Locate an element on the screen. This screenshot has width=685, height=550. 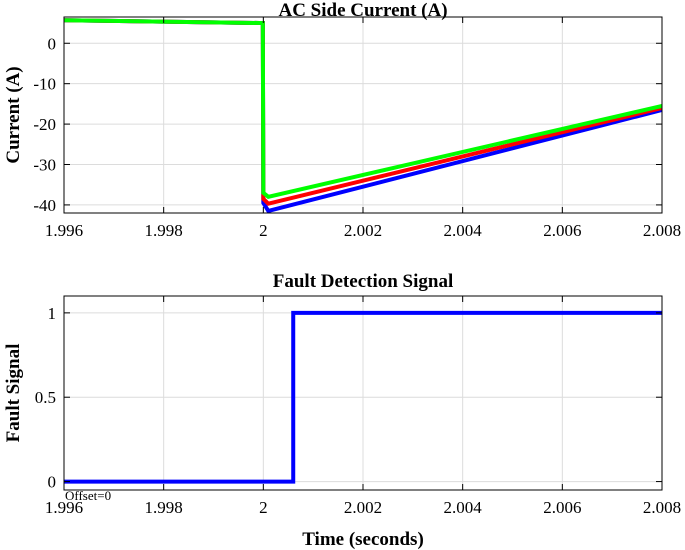
fault-chart-title: Fault Detection Signal is located at coordinates (363, 281).